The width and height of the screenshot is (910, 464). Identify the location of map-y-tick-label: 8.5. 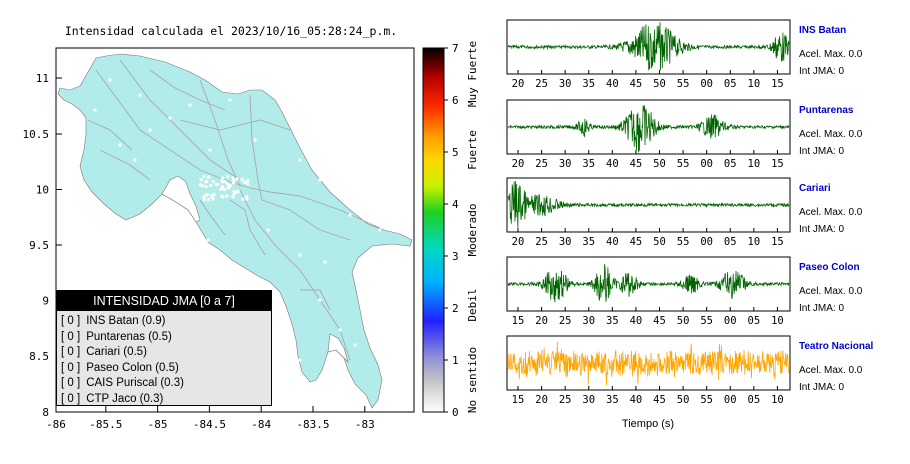
(39, 356).